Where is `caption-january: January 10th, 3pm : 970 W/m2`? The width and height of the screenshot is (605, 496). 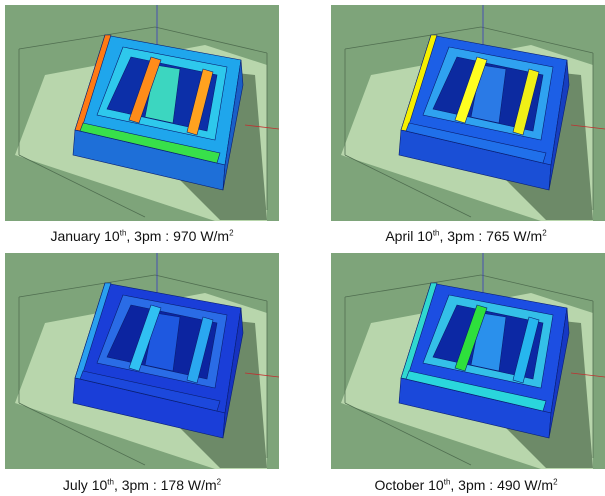 caption-january: January 10th, 3pm : 970 W/m2 is located at coordinates (146, 236).